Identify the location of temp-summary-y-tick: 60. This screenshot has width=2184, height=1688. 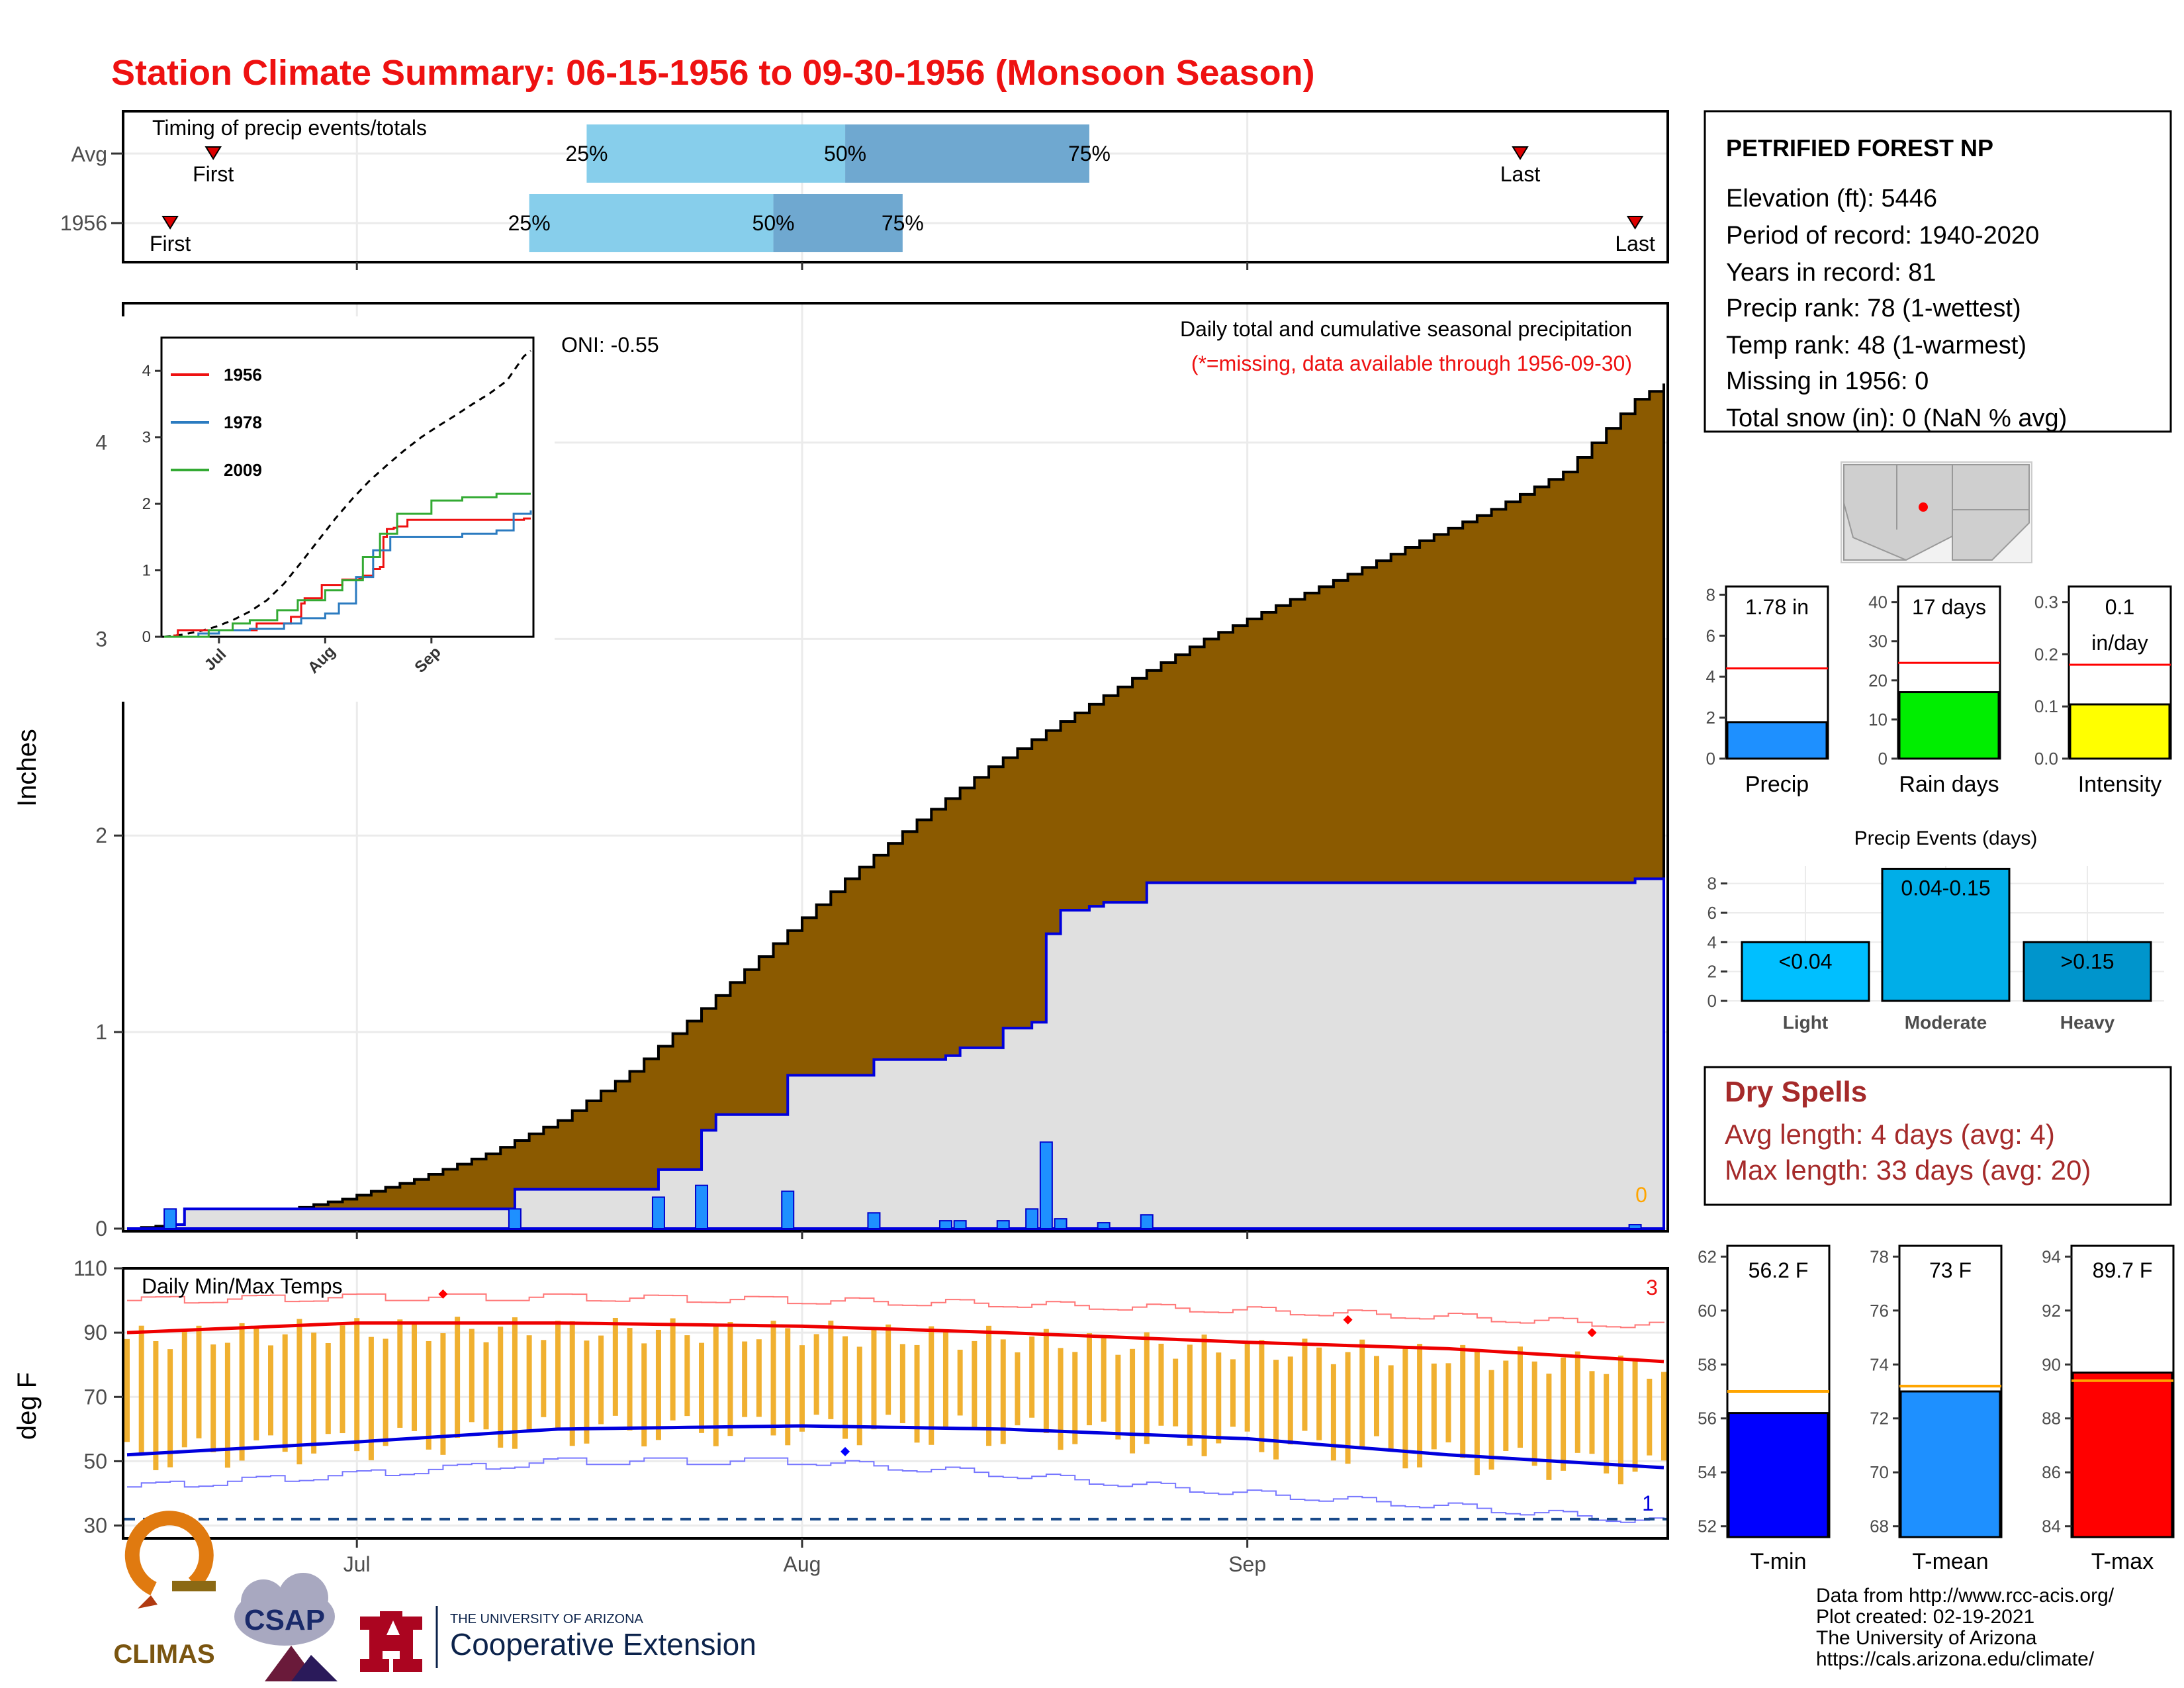
(1707, 1311).